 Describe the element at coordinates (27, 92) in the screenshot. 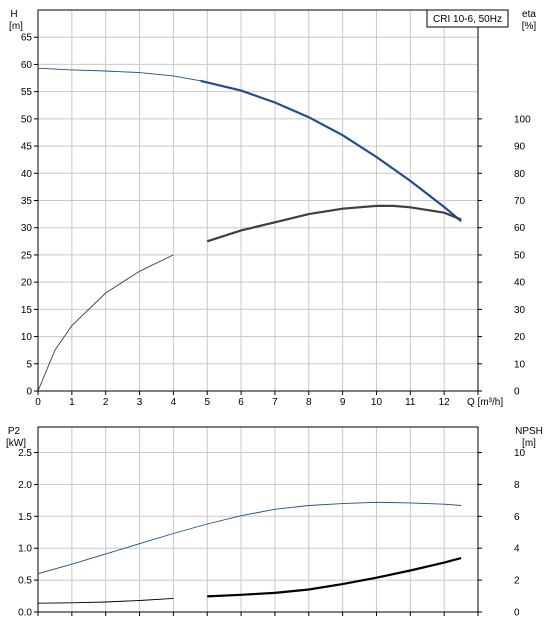

I see `y-left-tick-label: 55` at that location.